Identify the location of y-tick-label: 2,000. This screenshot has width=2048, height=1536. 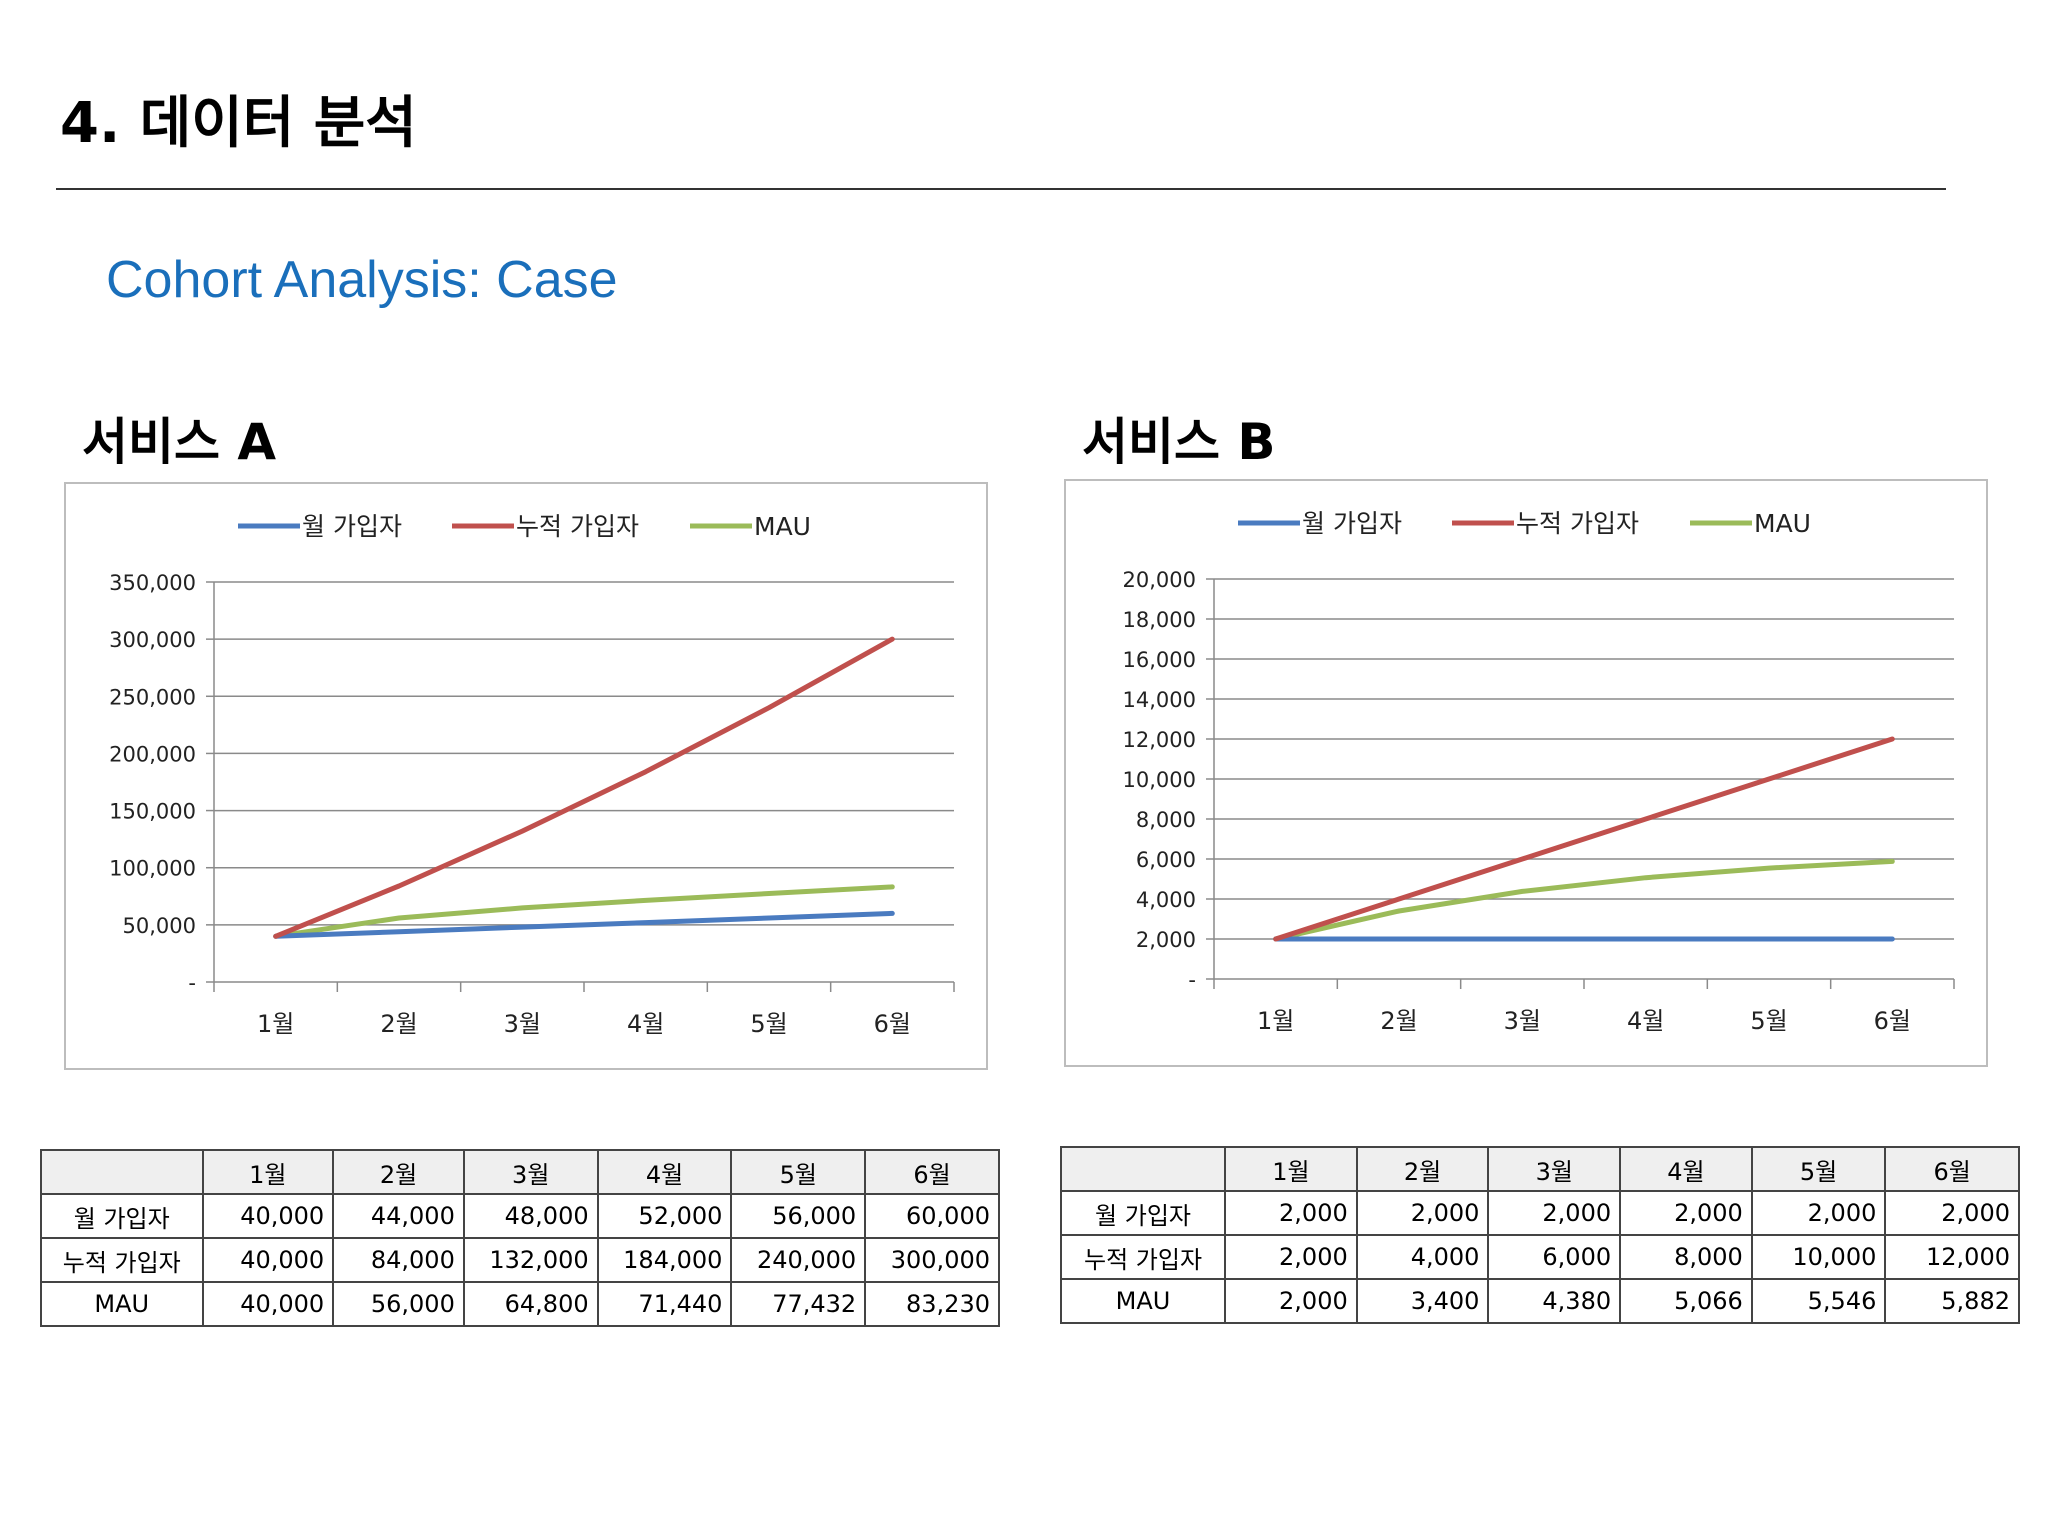
(1166, 940).